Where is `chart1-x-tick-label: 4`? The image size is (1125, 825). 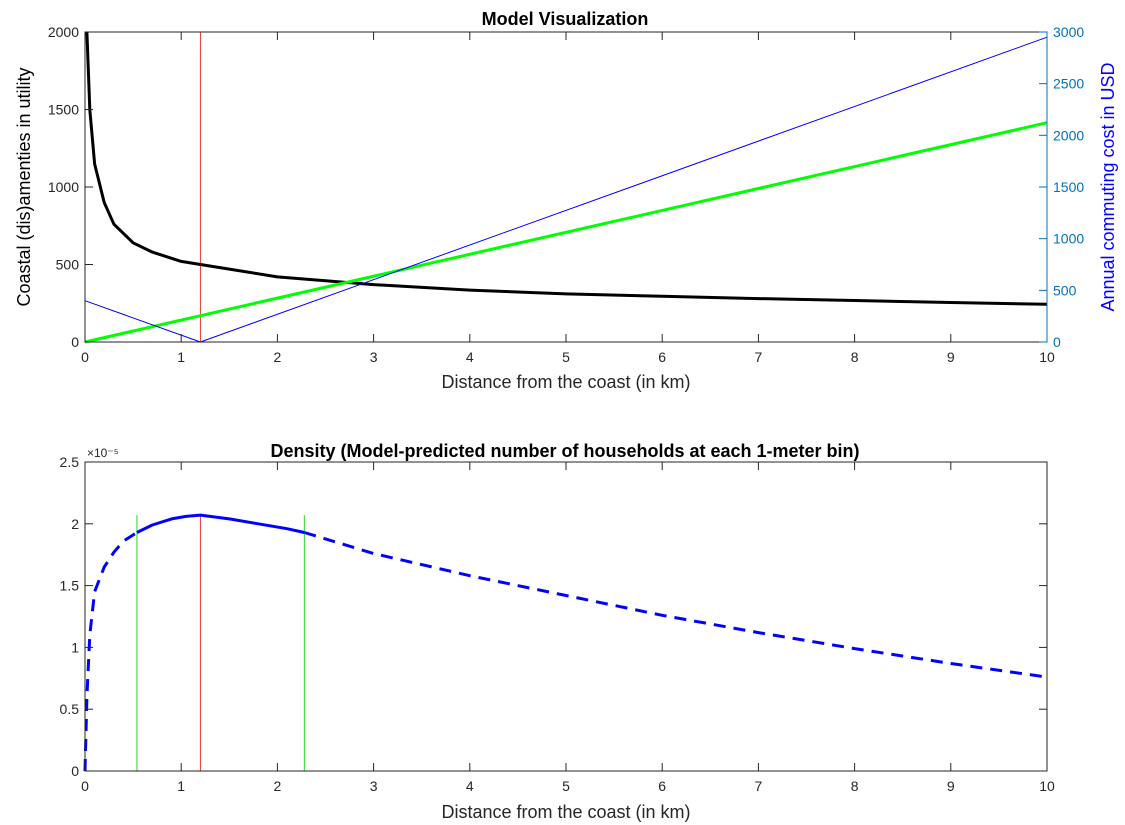
chart1-x-tick-label: 4 is located at coordinates (470, 357).